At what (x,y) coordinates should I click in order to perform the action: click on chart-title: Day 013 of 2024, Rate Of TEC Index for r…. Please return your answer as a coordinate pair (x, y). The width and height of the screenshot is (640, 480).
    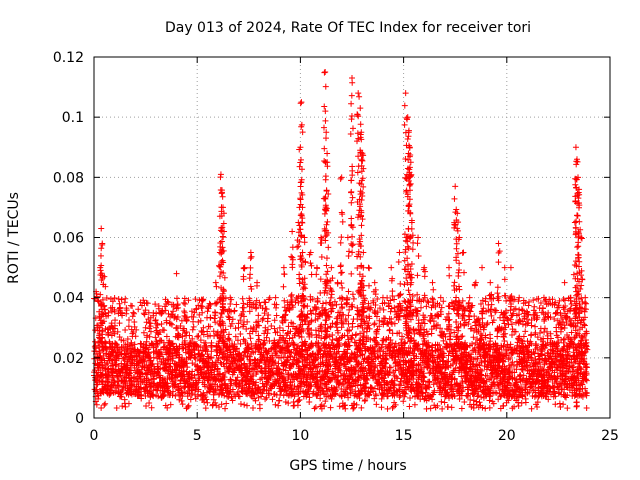
    Looking at the image, I should click on (348, 28).